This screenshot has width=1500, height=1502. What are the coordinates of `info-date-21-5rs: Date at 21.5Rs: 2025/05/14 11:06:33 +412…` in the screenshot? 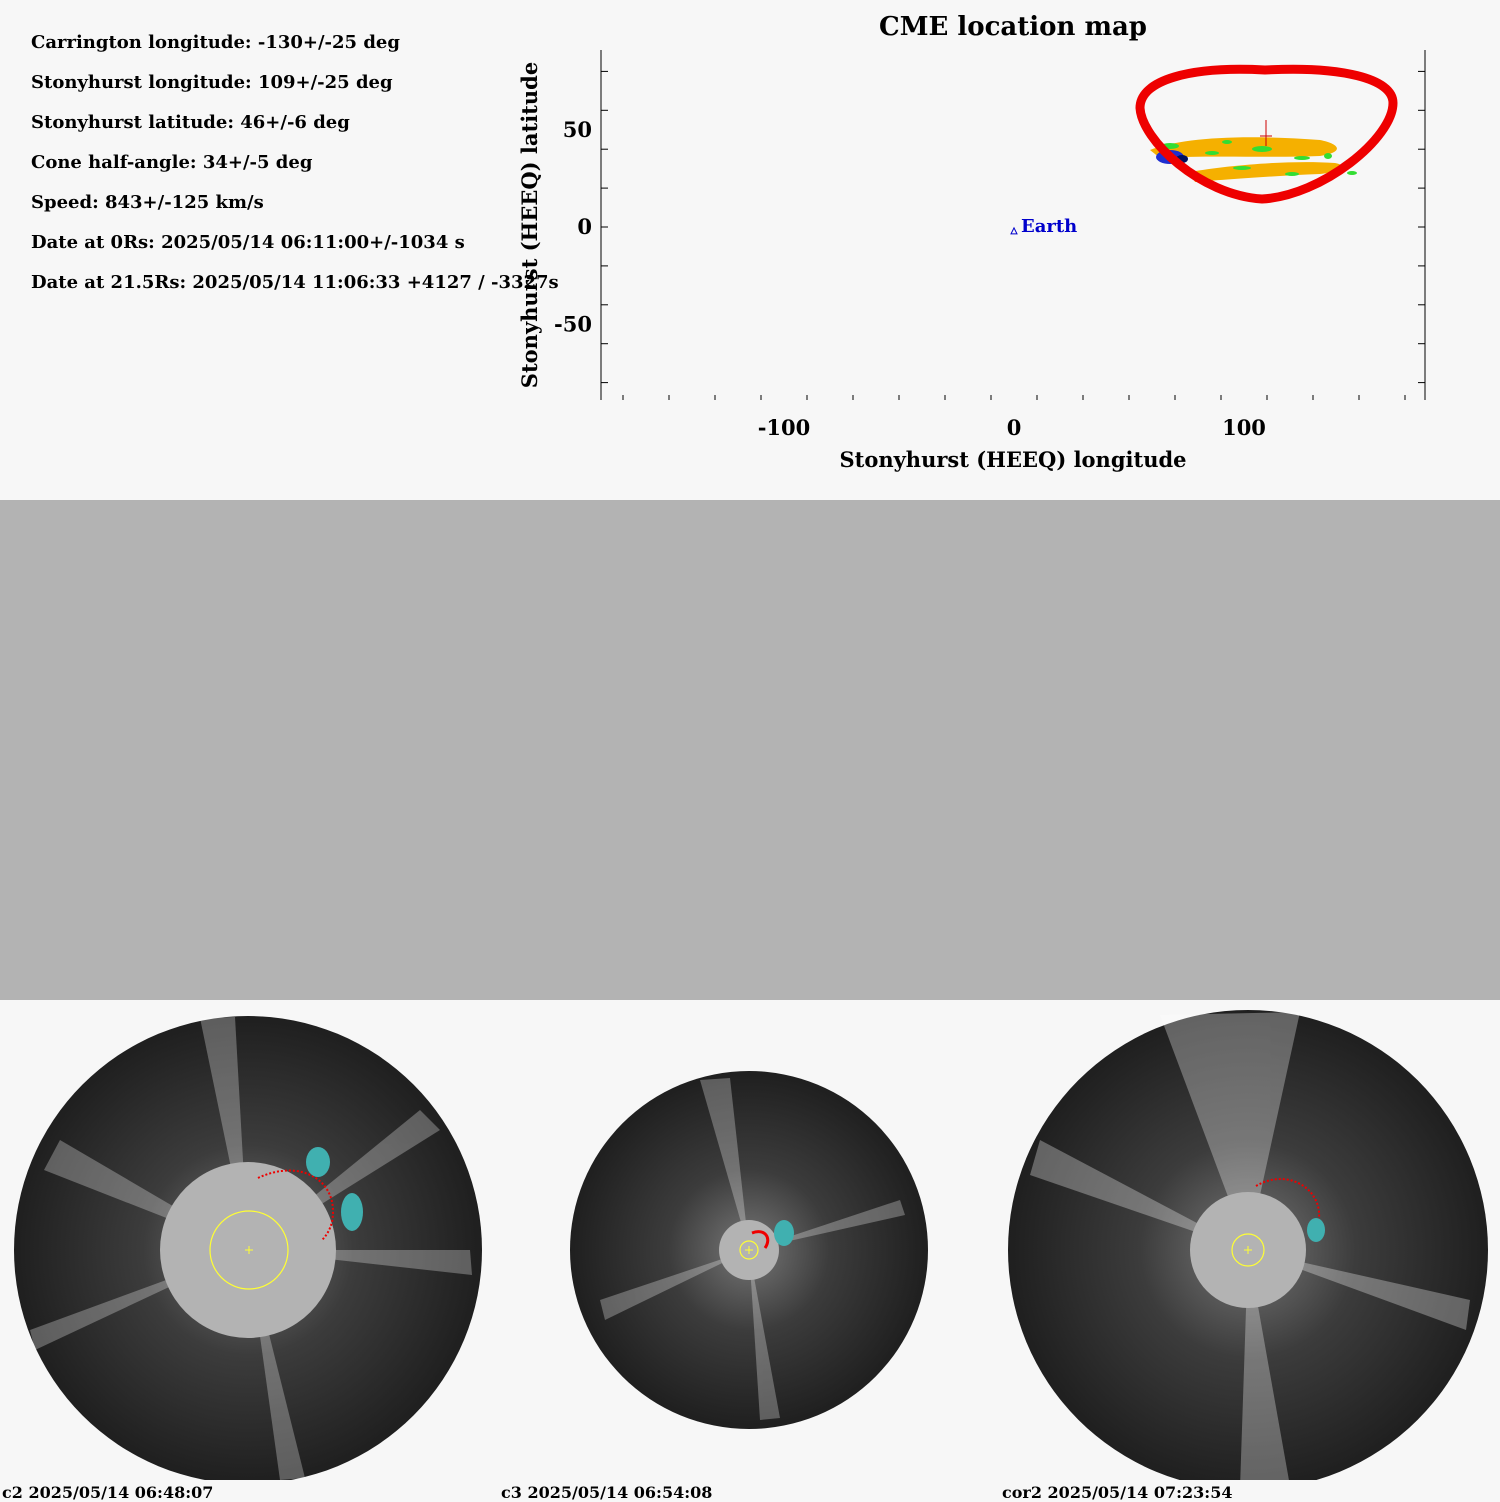 It's located at (295, 282).